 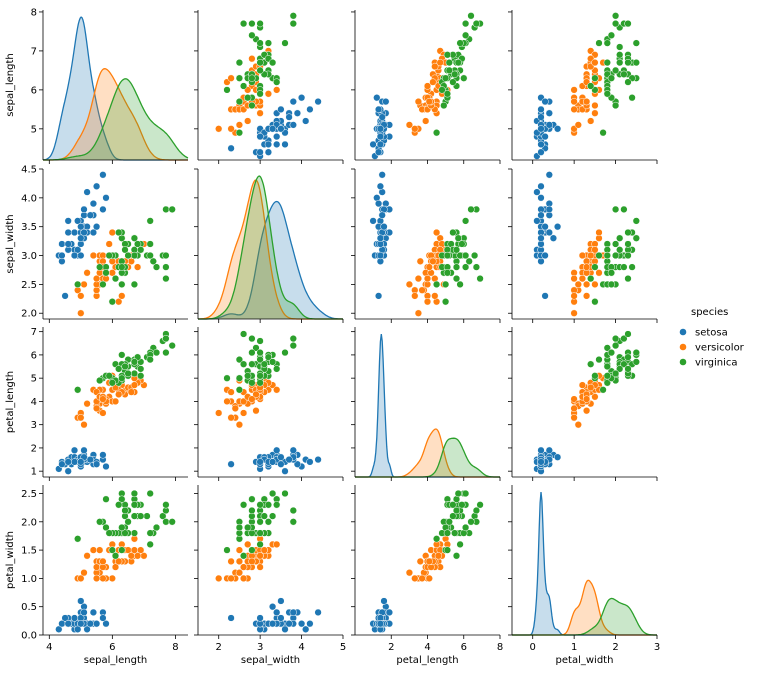 I want to click on panel-petal_length-vs-petal_width, so click(x=583, y=404).